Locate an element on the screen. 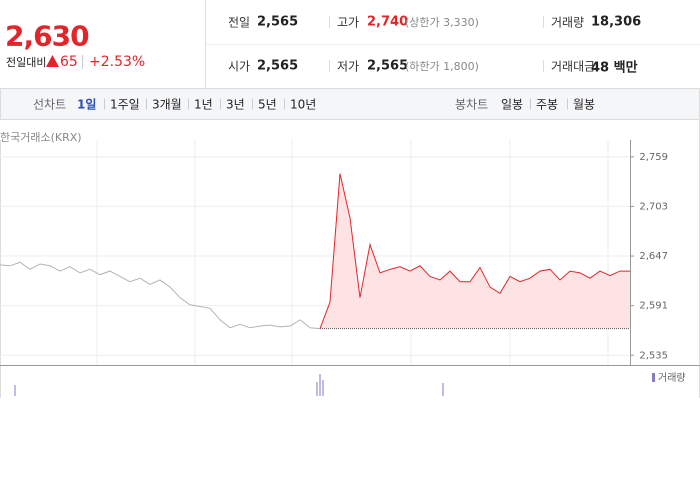 The width and height of the screenshot is (700, 490). change: 65 is located at coordinates (69, 62).